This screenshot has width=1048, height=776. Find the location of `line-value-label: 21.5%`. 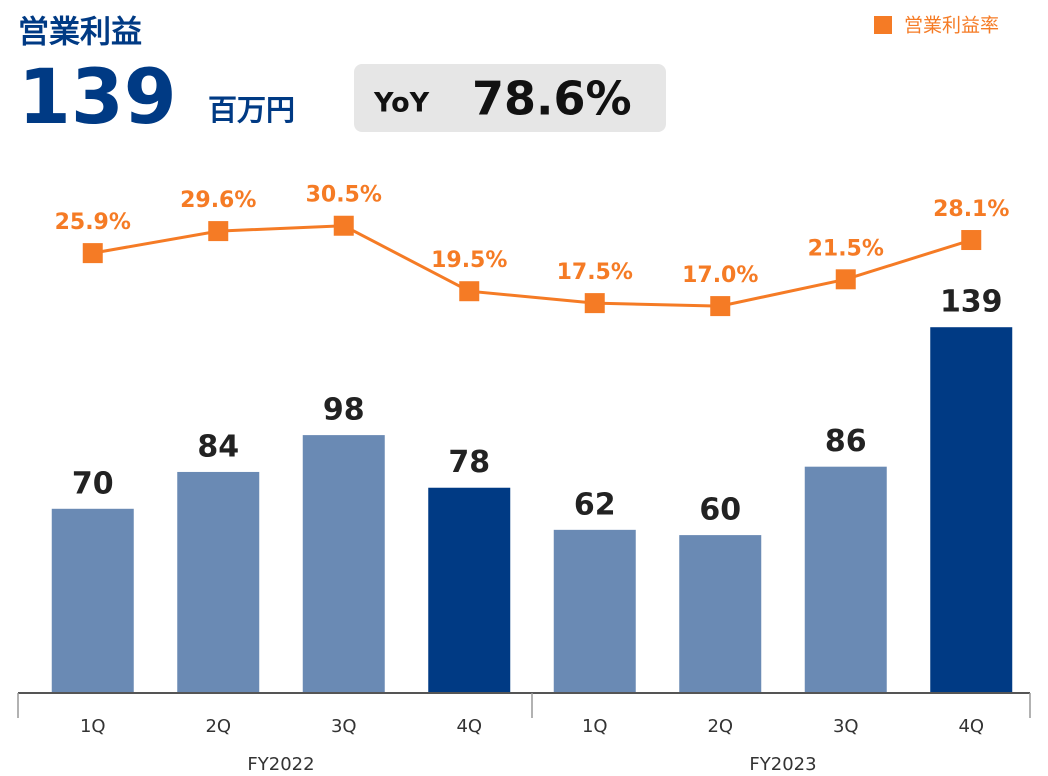

line-value-label: 21.5% is located at coordinates (846, 248).